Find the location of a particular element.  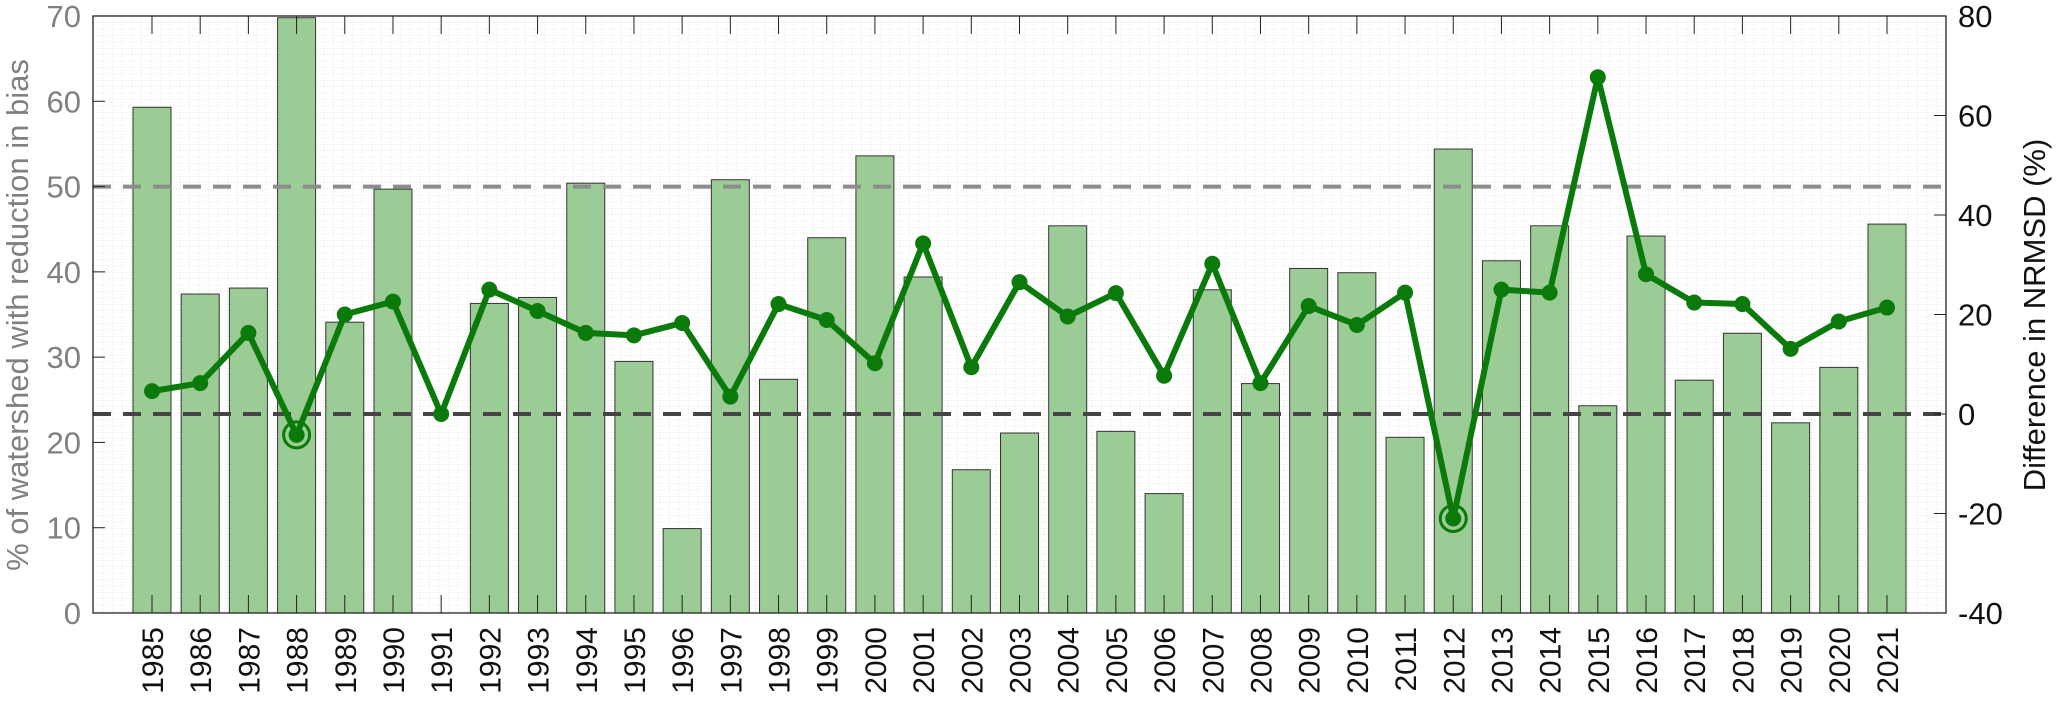

x-tick-label-2010: 2010 is located at coordinates (1358, 660).